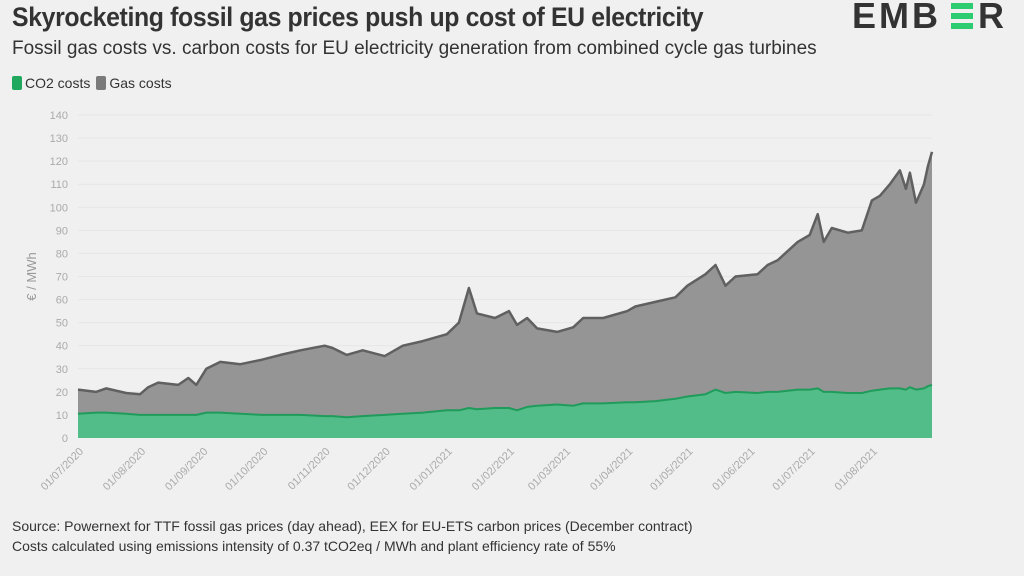 Image resolution: width=1024 pixels, height=576 pixels. I want to click on y-tick-label: 30, so click(62, 370).